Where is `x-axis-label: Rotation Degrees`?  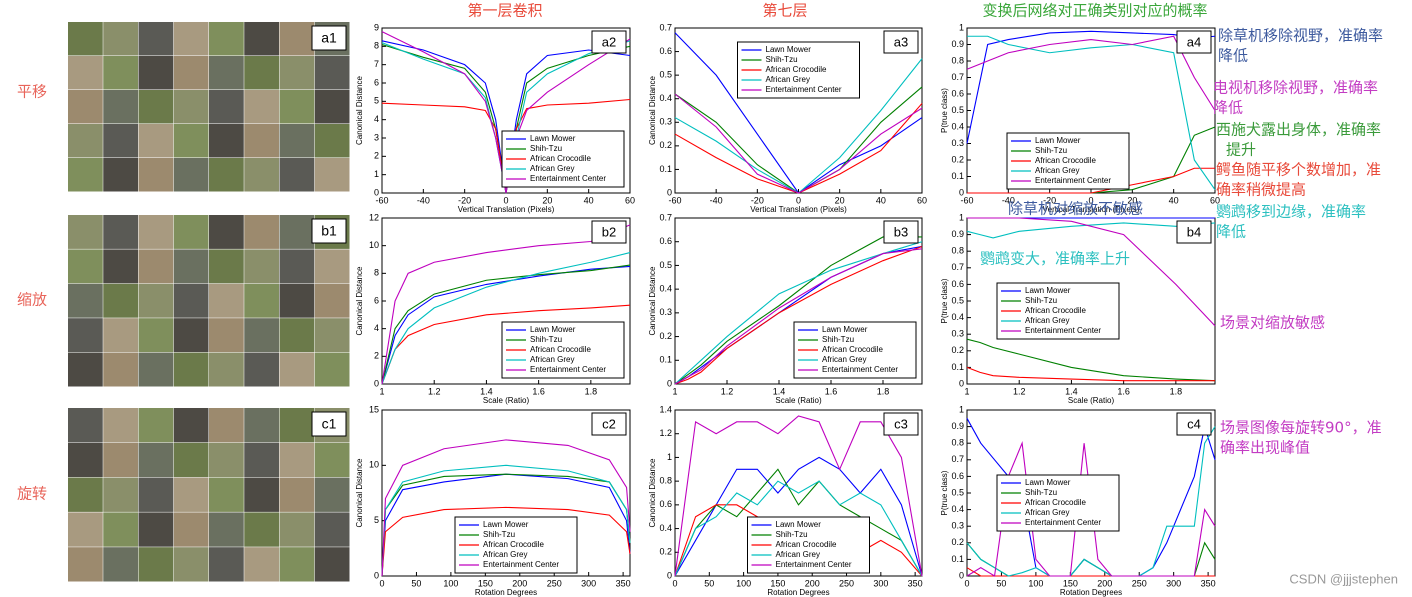 x-axis-label: Rotation Degrees is located at coordinates (798, 592).